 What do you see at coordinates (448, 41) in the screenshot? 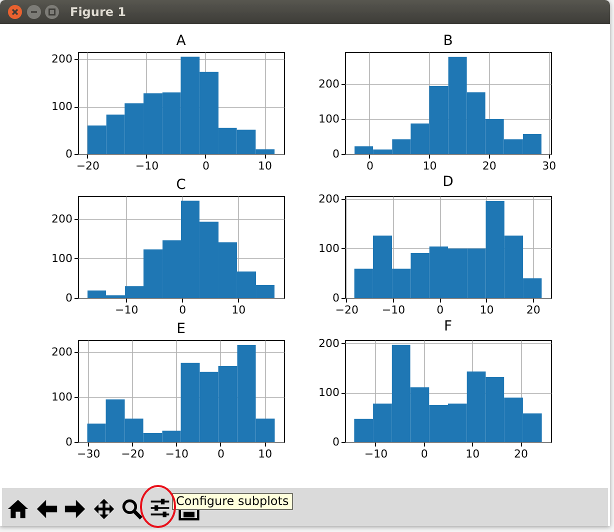
I see `chart-title: B` at bounding box center [448, 41].